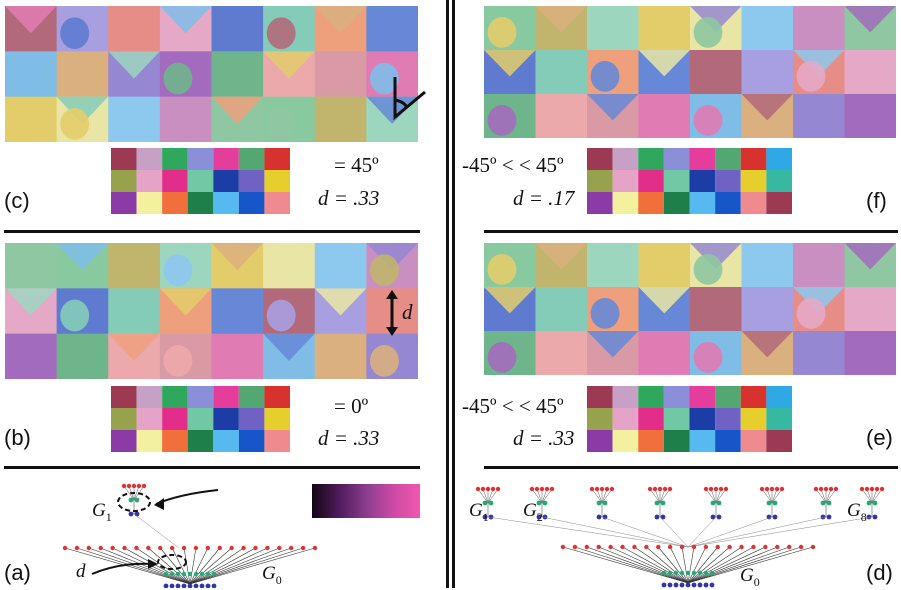  I want to click on node-label-g0-d: G0, so click(750, 577).